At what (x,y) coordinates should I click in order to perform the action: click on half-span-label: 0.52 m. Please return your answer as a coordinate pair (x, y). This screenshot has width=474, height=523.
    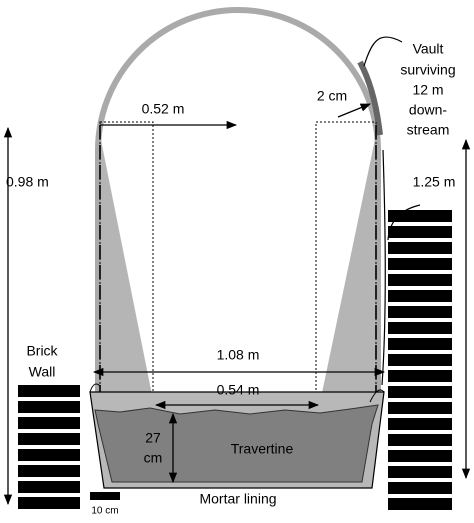
    Looking at the image, I should click on (163, 109).